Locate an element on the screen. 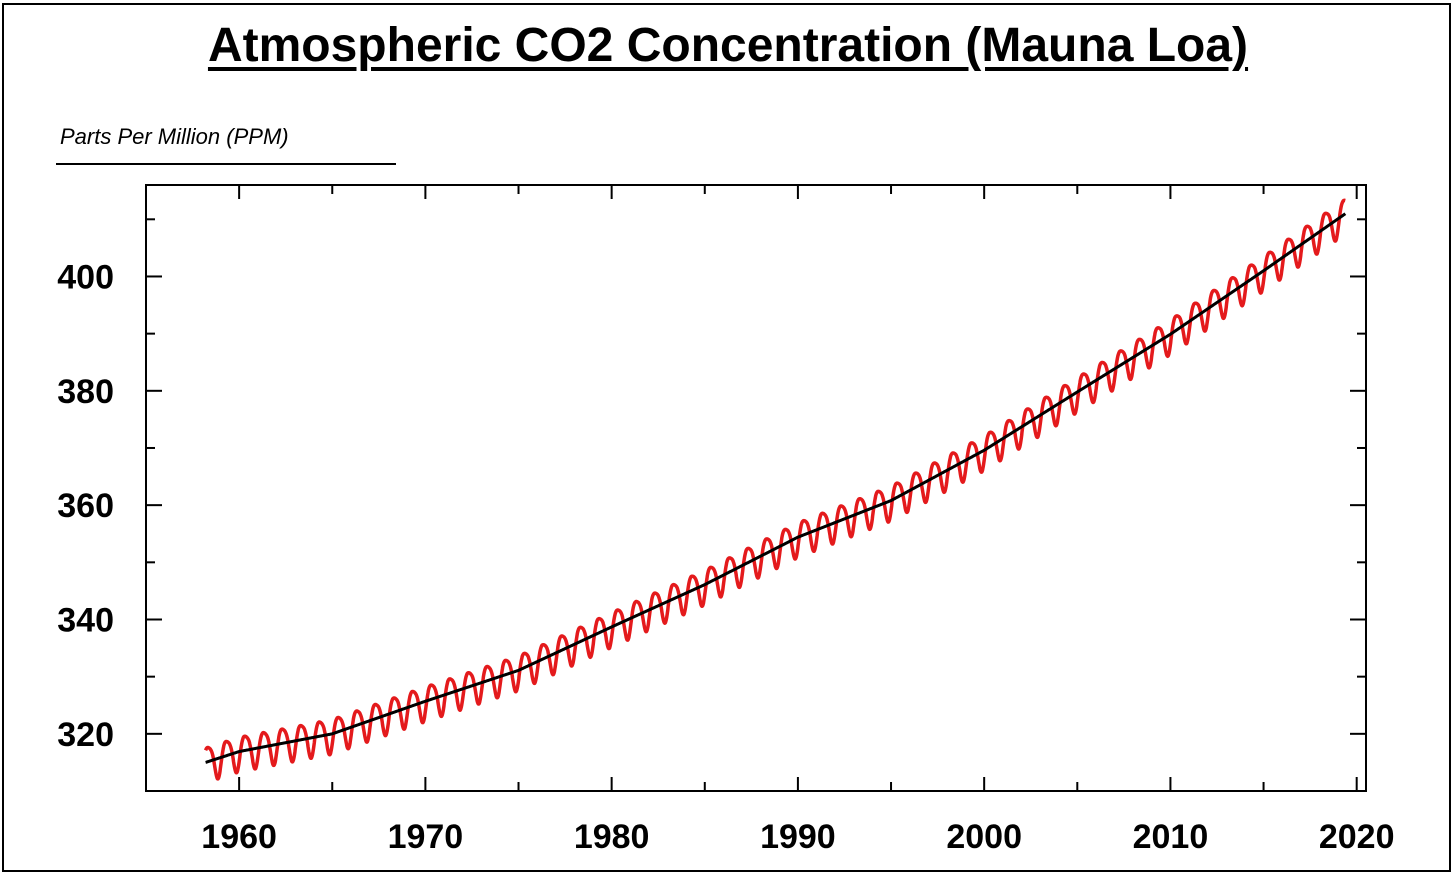 Image resolution: width=1456 pixels, height=879 pixels. y-tick-labels: 320 340 360 380 400 is located at coordinates (85, 505).